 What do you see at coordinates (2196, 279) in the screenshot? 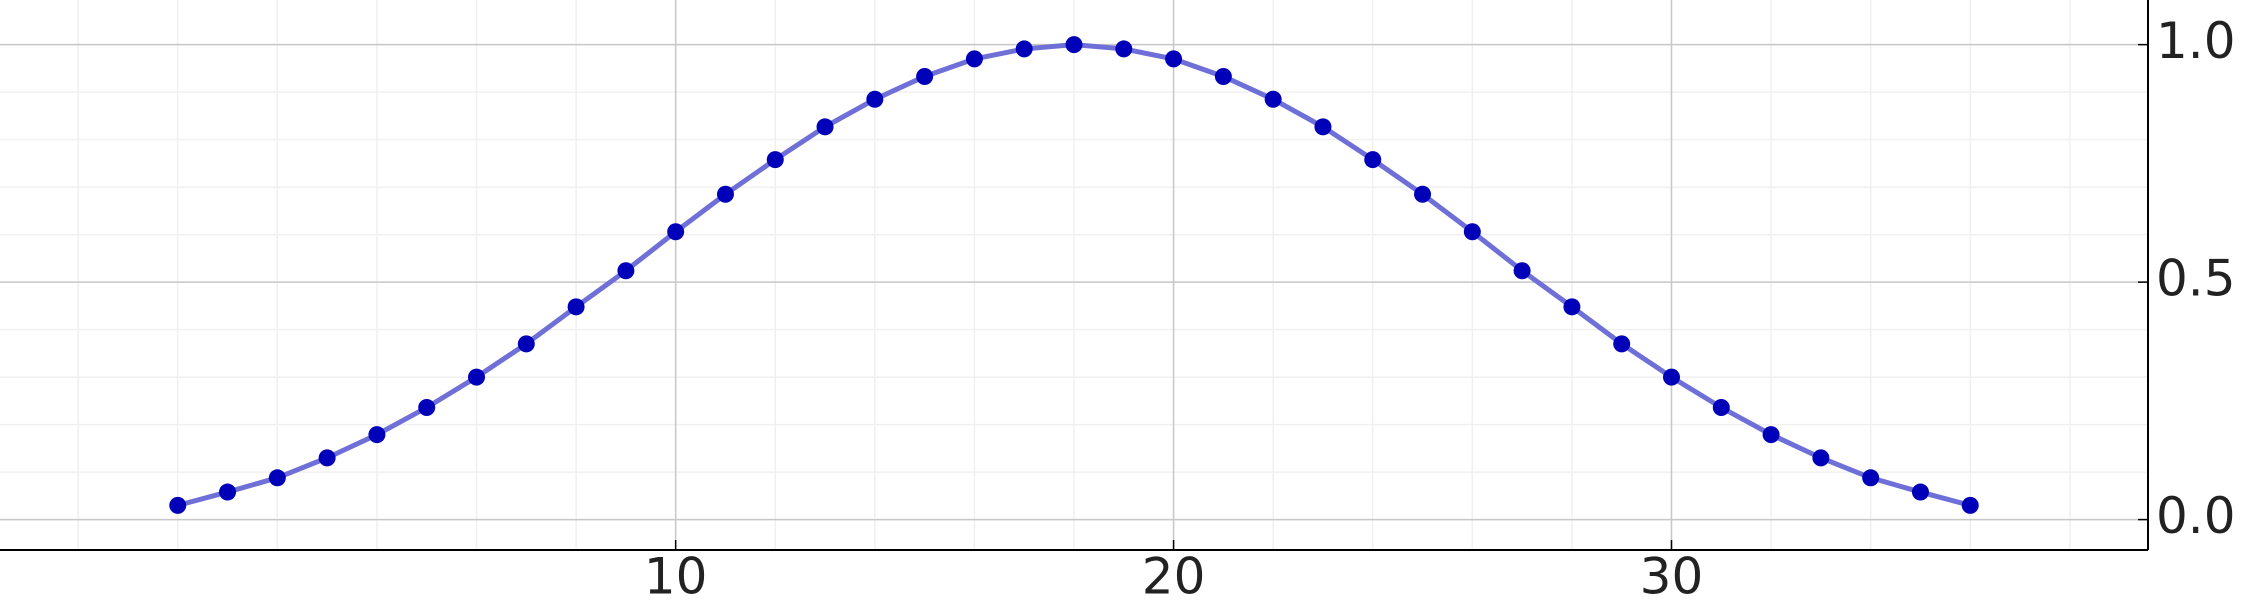
I see `y-tick-label: 0.5` at bounding box center [2196, 279].